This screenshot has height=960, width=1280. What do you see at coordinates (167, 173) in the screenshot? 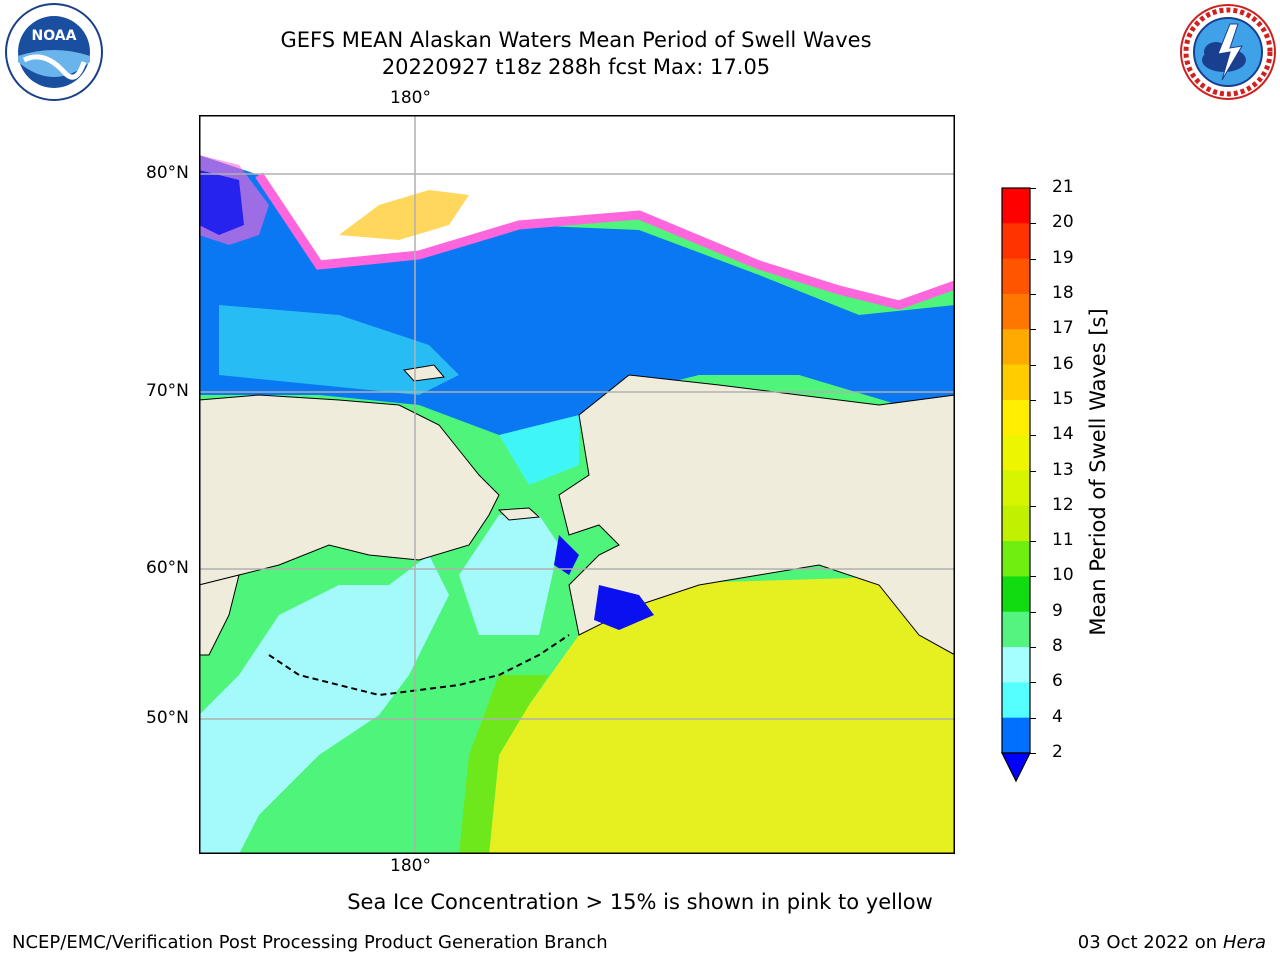
I see `lat-label-80n: 80°N` at bounding box center [167, 173].